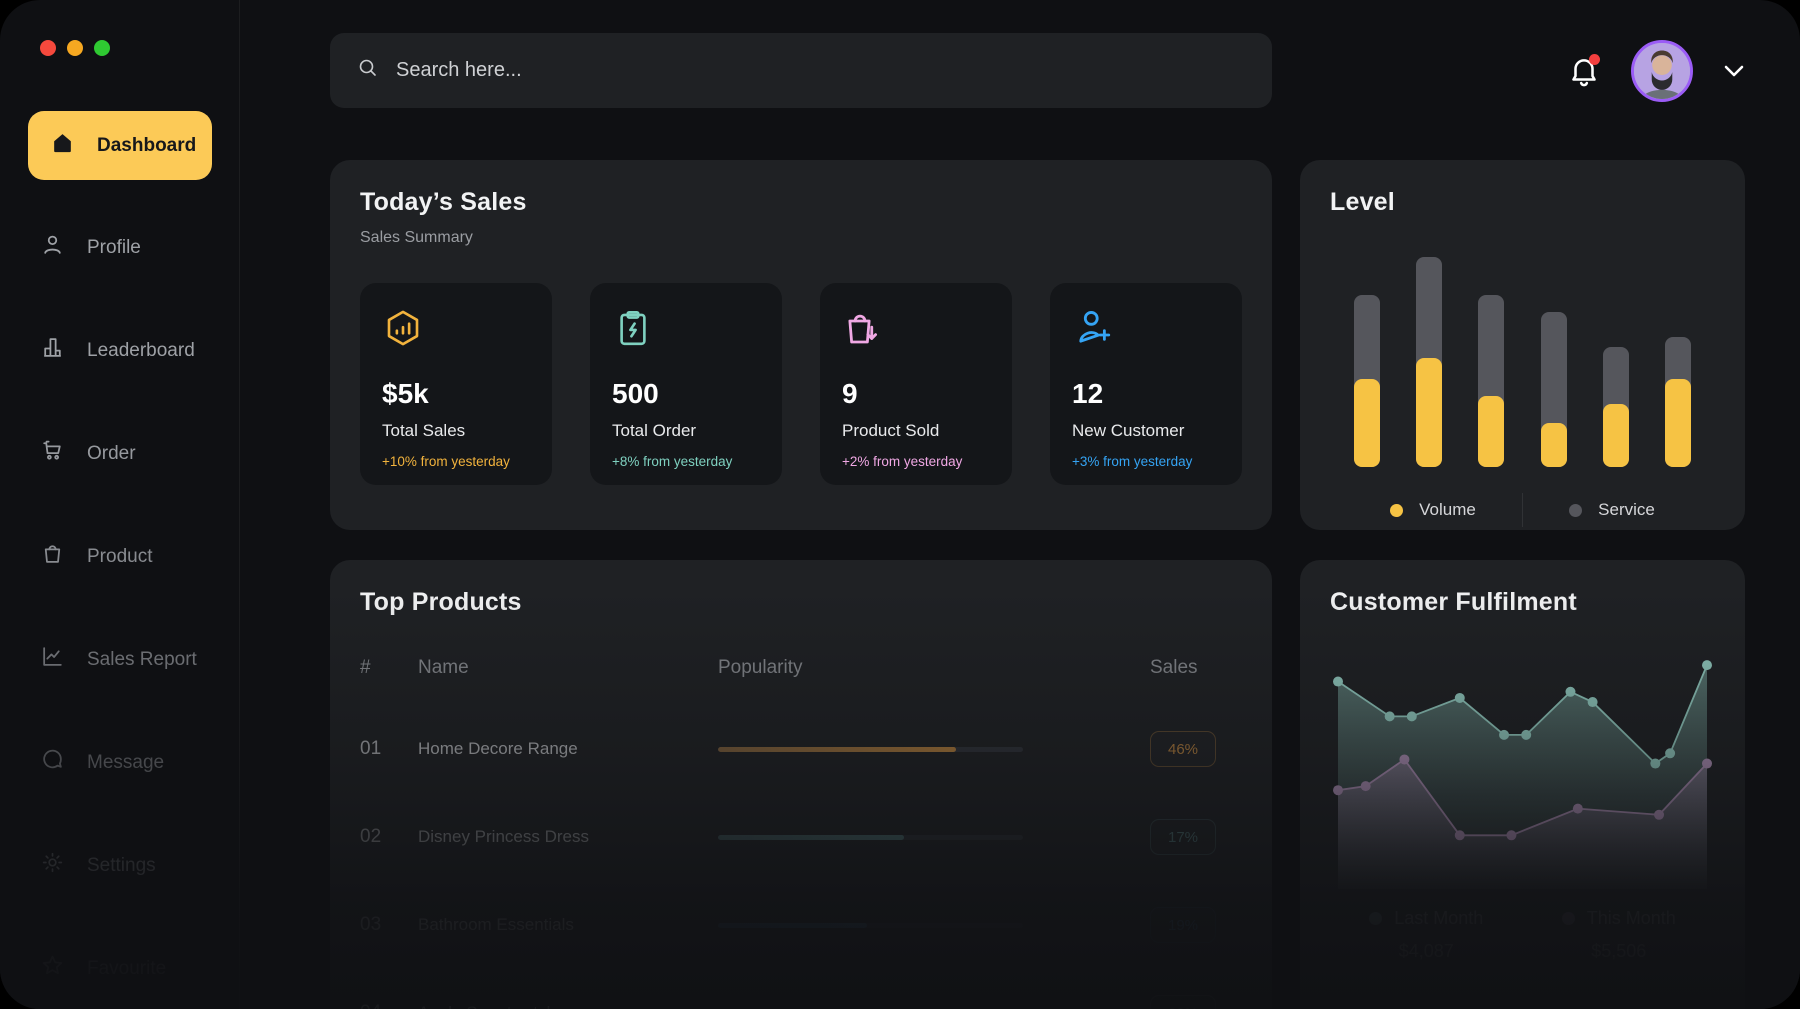  I want to click on legend-label: Volume, so click(1447, 509).